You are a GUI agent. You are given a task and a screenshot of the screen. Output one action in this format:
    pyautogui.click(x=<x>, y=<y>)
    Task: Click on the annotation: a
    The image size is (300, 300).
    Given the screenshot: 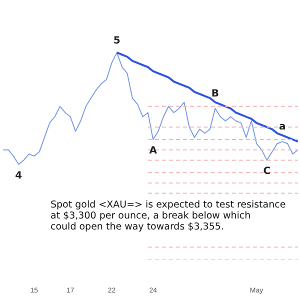 What is the action you would take?
    pyautogui.click(x=282, y=127)
    